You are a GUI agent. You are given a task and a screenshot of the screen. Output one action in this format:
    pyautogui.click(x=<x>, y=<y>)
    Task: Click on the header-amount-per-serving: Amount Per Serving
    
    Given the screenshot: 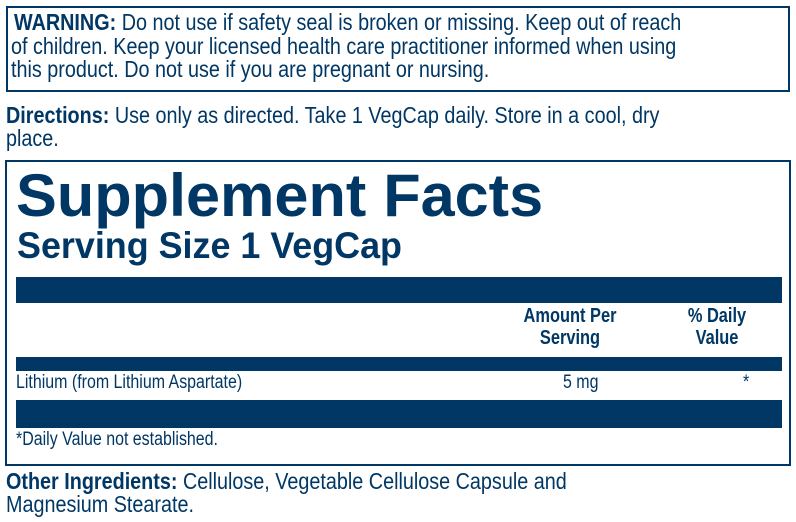 What is the action you would take?
    pyautogui.click(x=570, y=327)
    